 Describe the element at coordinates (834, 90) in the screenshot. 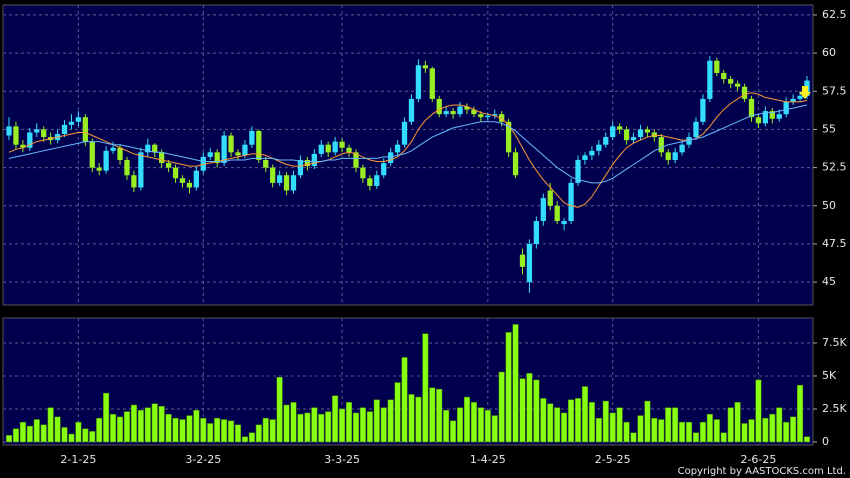

I see `y-tick-label: 57.5` at that location.